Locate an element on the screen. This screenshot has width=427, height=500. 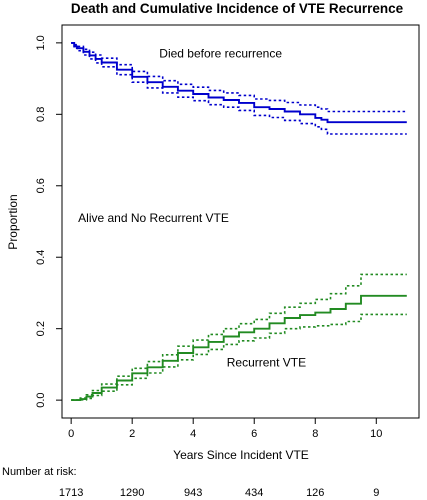
y-tick-label: 1.0 is located at coordinates (41, 42).